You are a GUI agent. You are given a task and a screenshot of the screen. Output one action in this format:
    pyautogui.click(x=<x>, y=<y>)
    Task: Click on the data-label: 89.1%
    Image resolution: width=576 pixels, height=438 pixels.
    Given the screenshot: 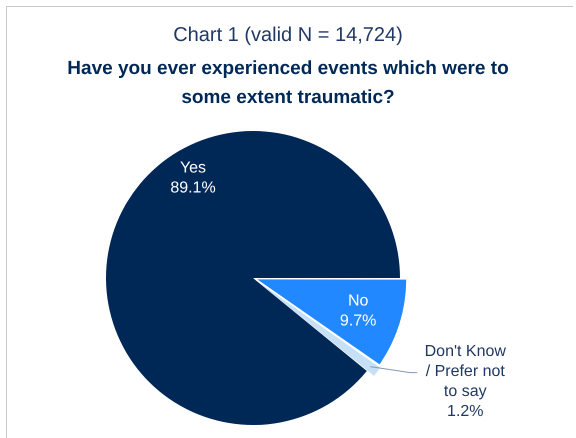 What is the action you would take?
    pyautogui.click(x=193, y=187)
    